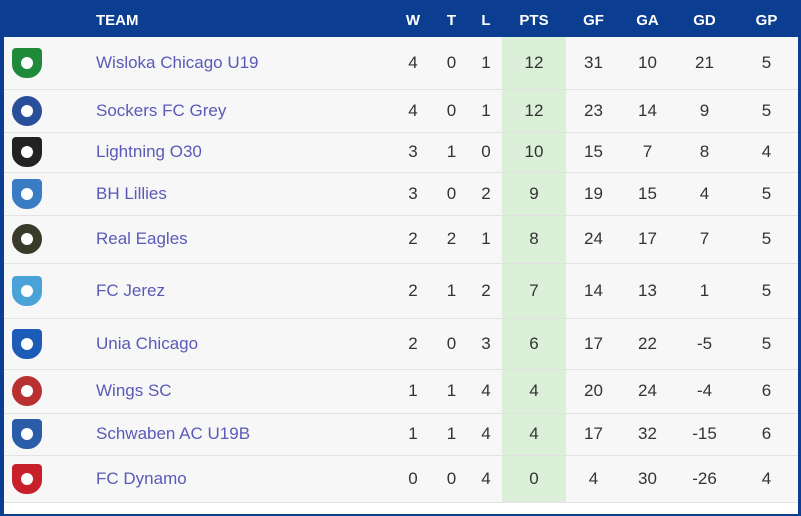 The image size is (801, 516). Describe the element at coordinates (704, 20) in the screenshot. I see `header-goal-difference: GD` at that location.